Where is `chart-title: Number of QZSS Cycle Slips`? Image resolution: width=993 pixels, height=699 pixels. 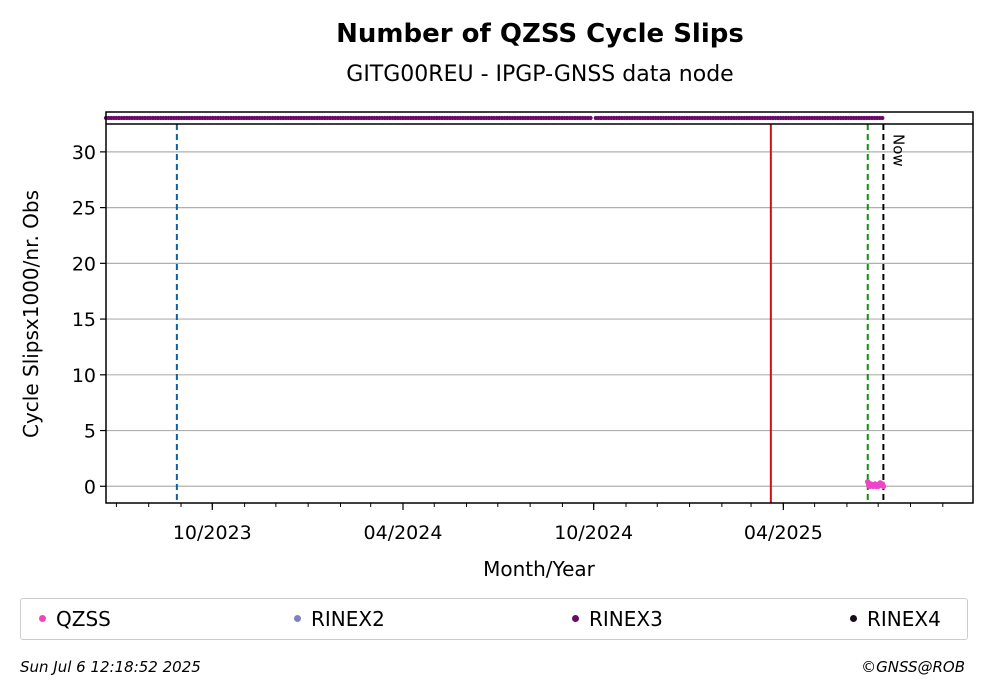
chart-title: Number of QZSS Cycle Slips is located at coordinates (540, 34).